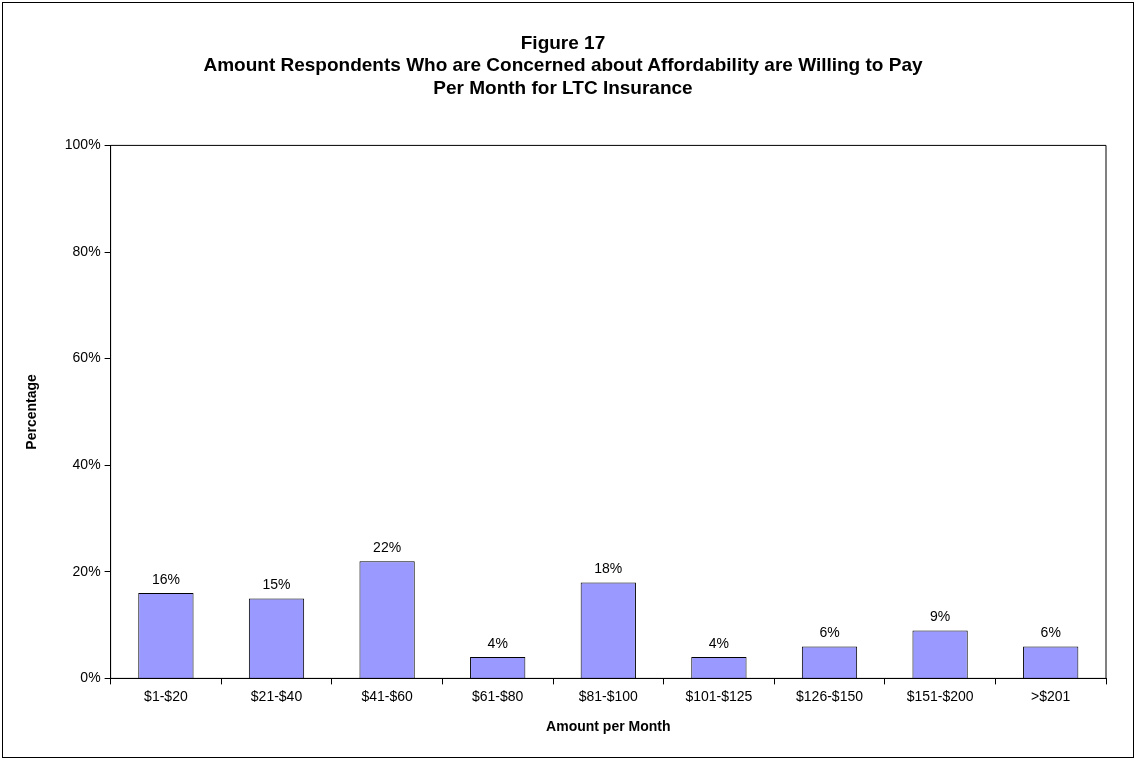 The height and width of the screenshot is (760, 1136). Describe the element at coordinates (608, 568) in the screenshot. I see `data-label: 18%` at that location.